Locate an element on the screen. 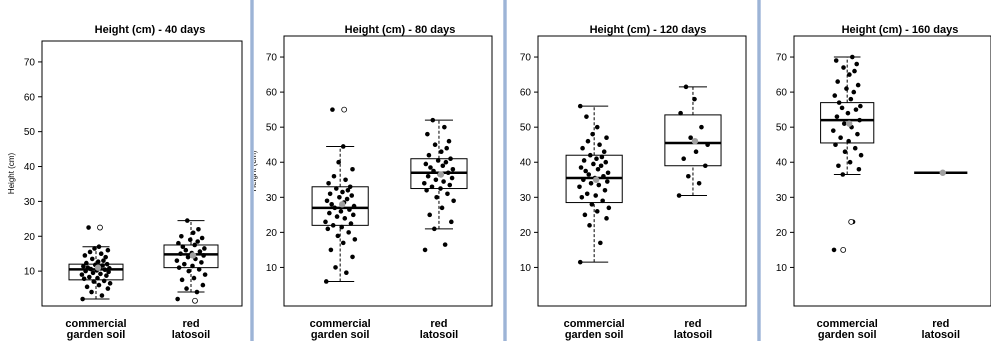  y-axis-label: Height (cm) is located at coordinates (11, 173).